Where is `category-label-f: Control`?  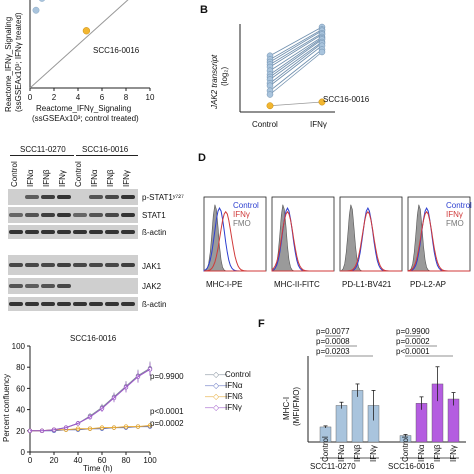 category-label-f: Control is located at coordinates (325, 449).